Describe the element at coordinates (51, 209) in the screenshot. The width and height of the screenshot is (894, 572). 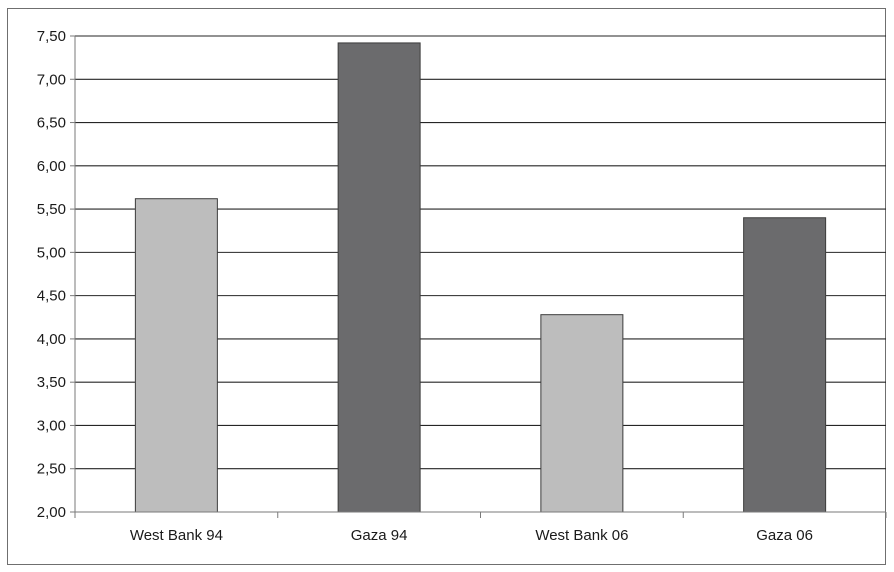
I see `y-tick-label: 5,50` at that location.